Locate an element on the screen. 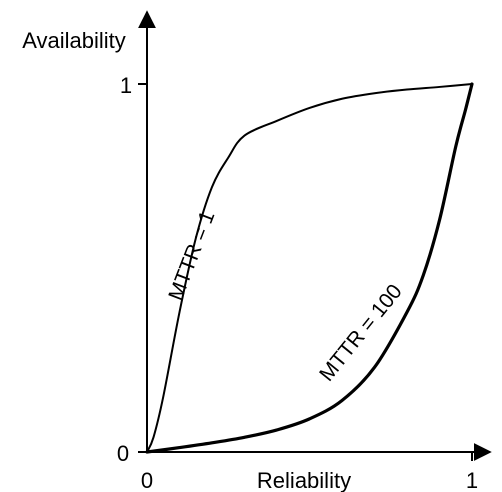  x-axis-label: Reliability is located at coordinates (304, 480).